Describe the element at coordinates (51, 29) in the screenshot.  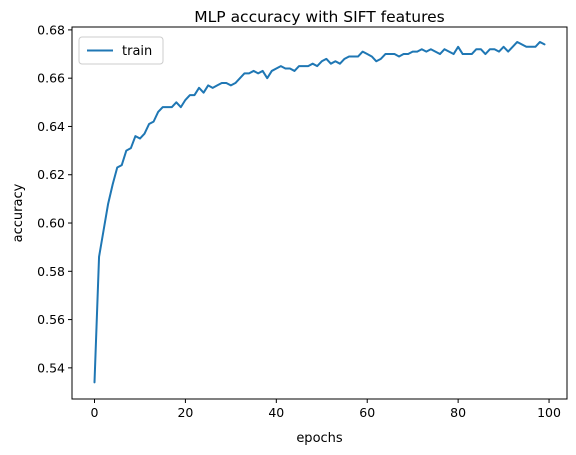
I see `y-tick-label: 0.68` at that location.